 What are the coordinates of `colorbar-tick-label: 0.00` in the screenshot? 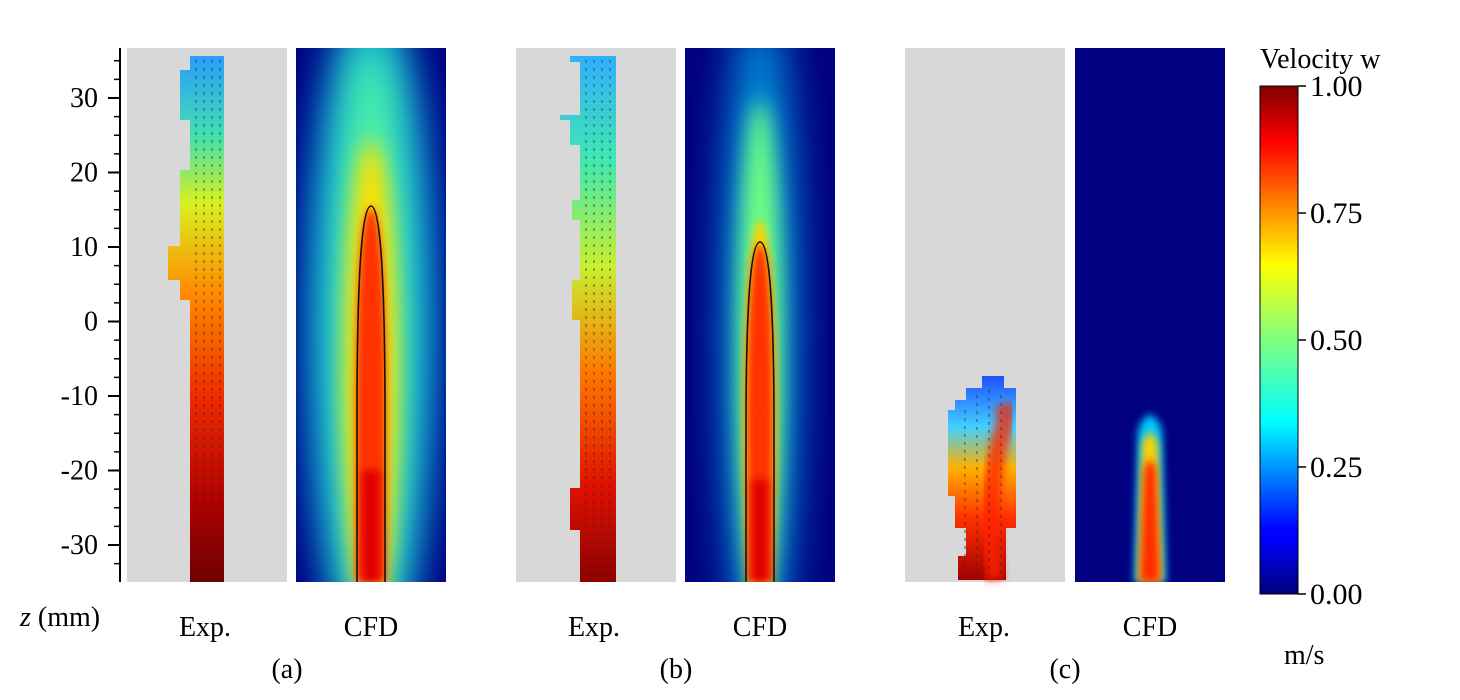 It's located at (1336, 594).